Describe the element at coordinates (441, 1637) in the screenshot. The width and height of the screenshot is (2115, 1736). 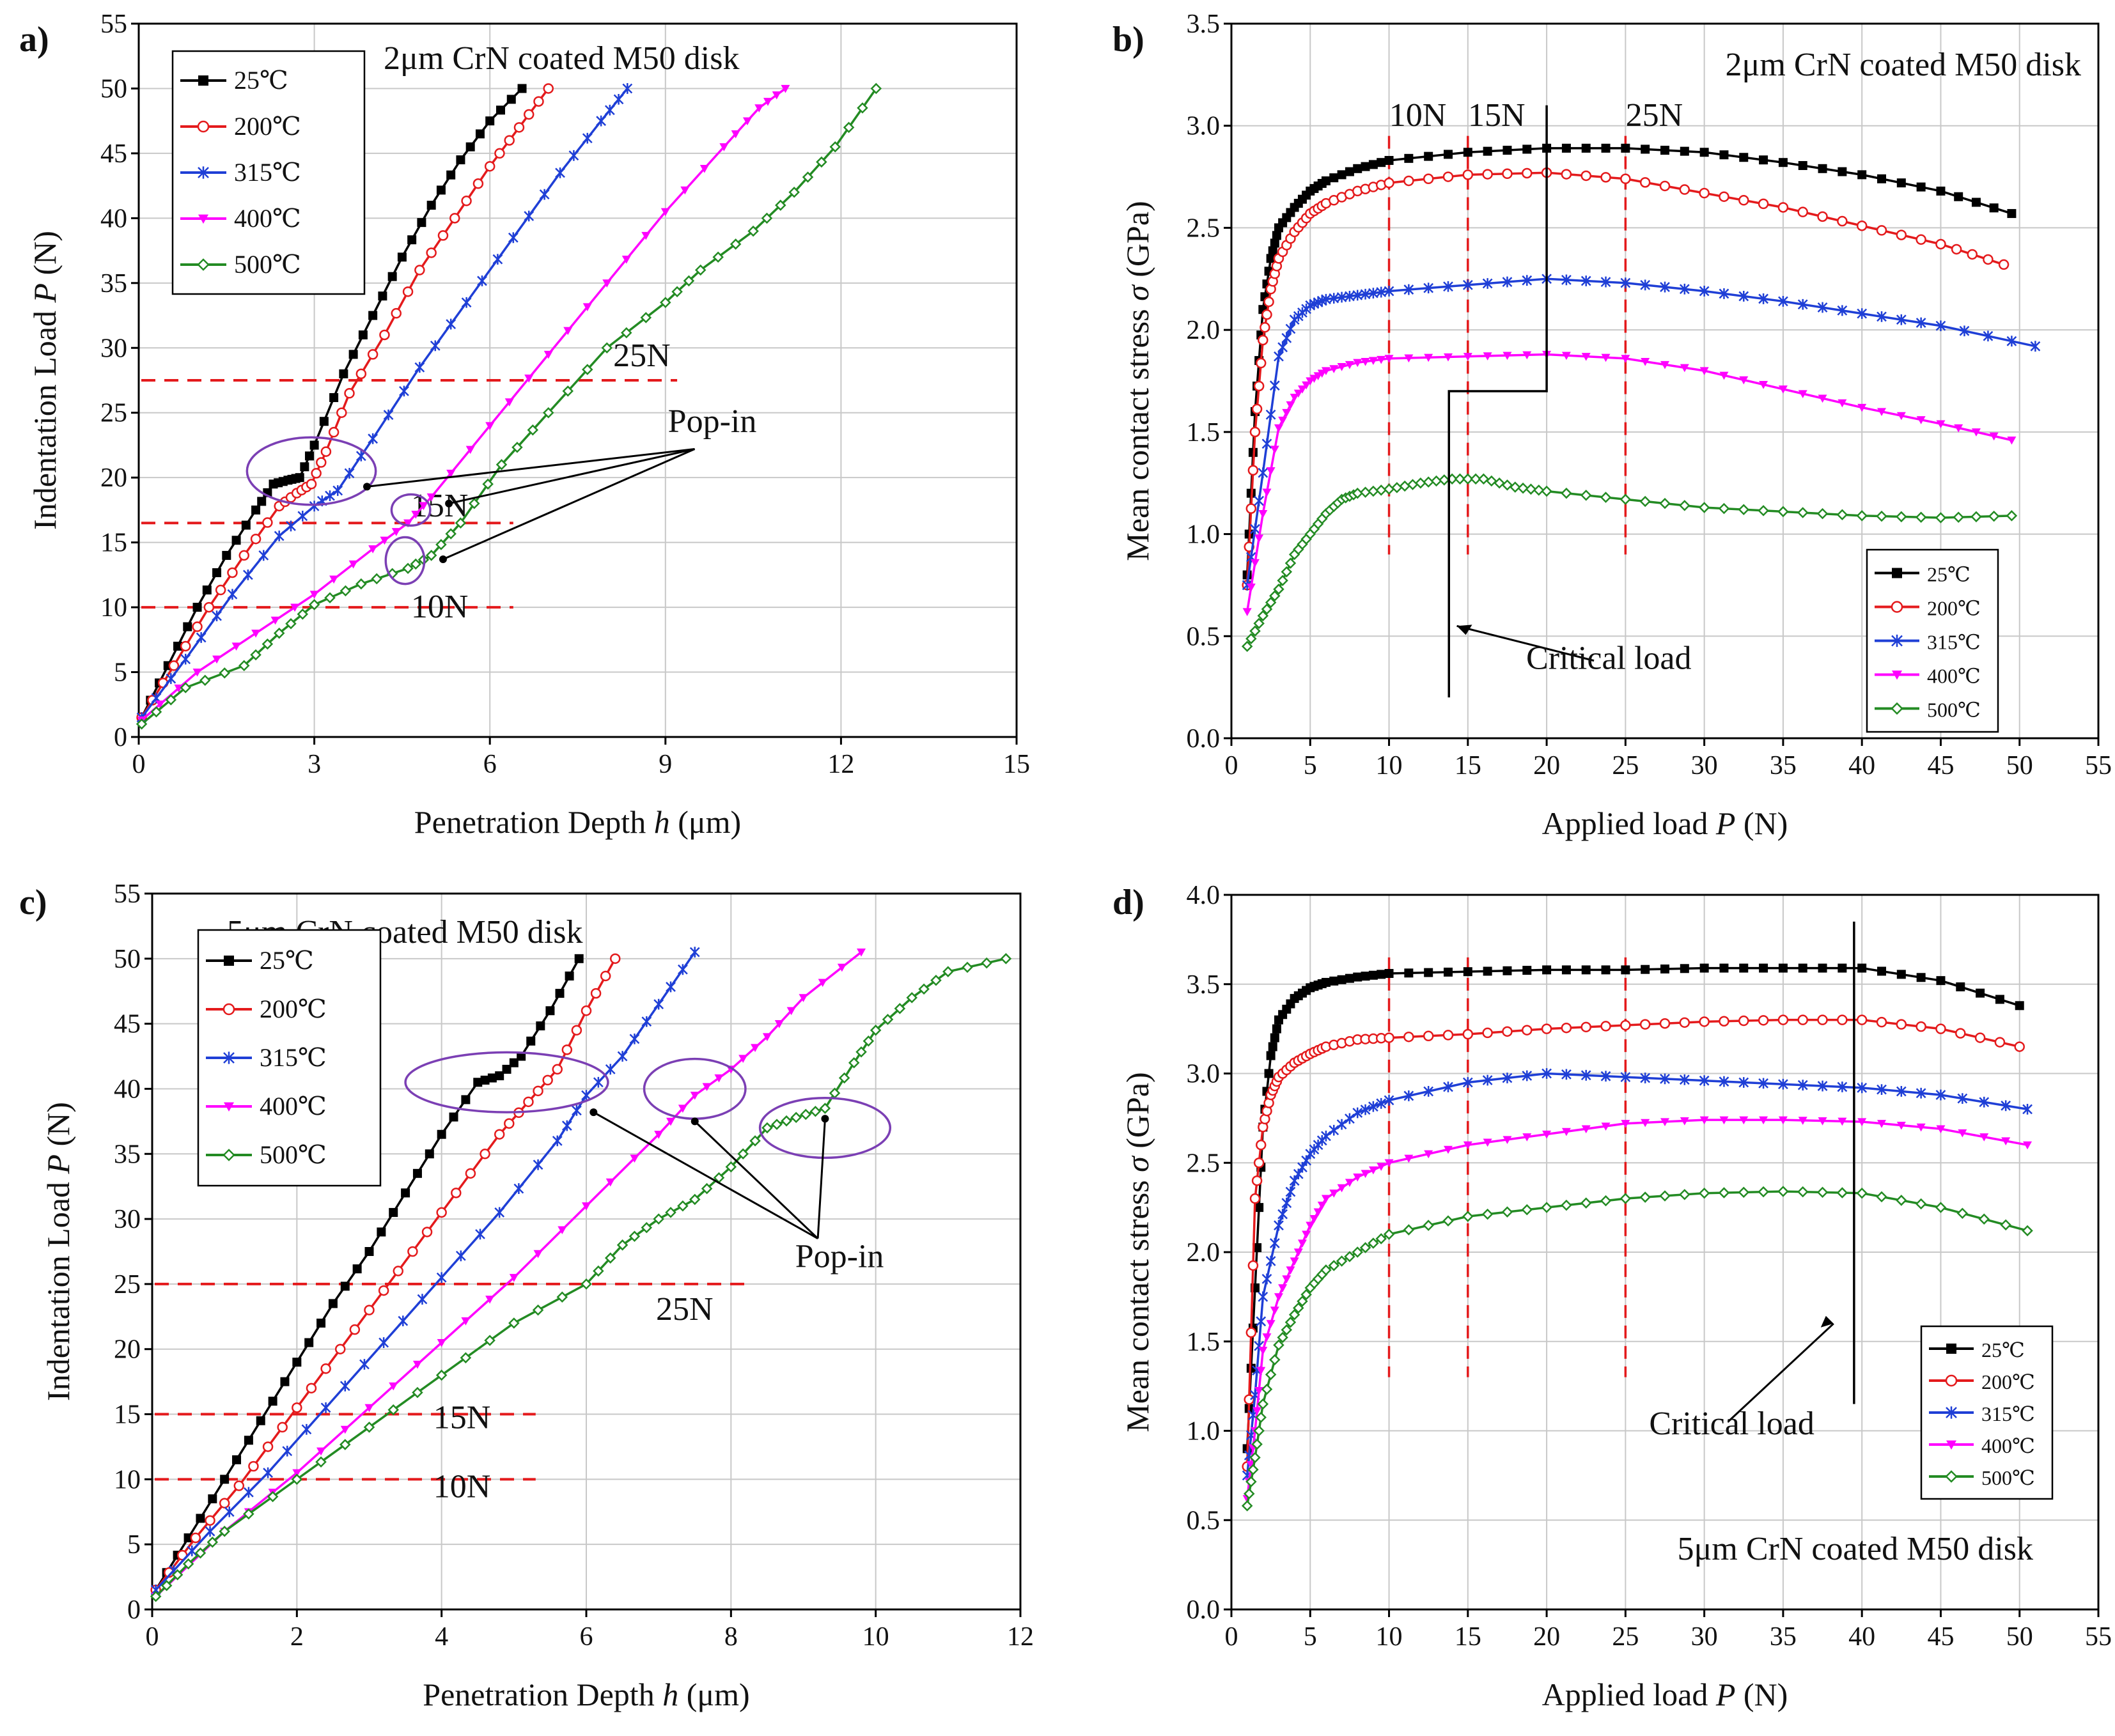
I see `x-tick-label: 4` at that location.